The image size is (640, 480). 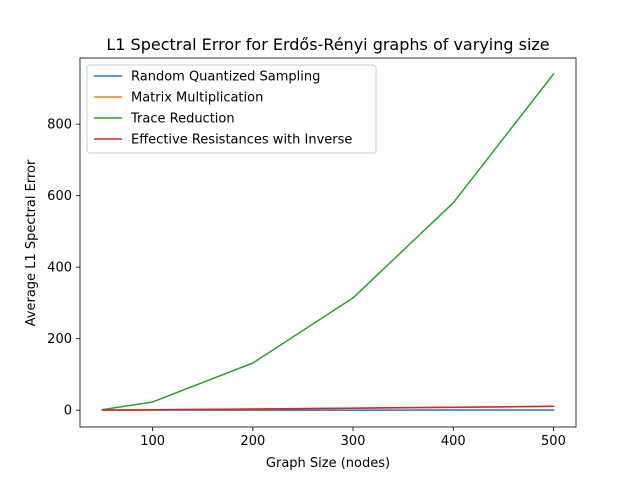 I want to click on x-tick-label: 500, so click(x=553, y=441).